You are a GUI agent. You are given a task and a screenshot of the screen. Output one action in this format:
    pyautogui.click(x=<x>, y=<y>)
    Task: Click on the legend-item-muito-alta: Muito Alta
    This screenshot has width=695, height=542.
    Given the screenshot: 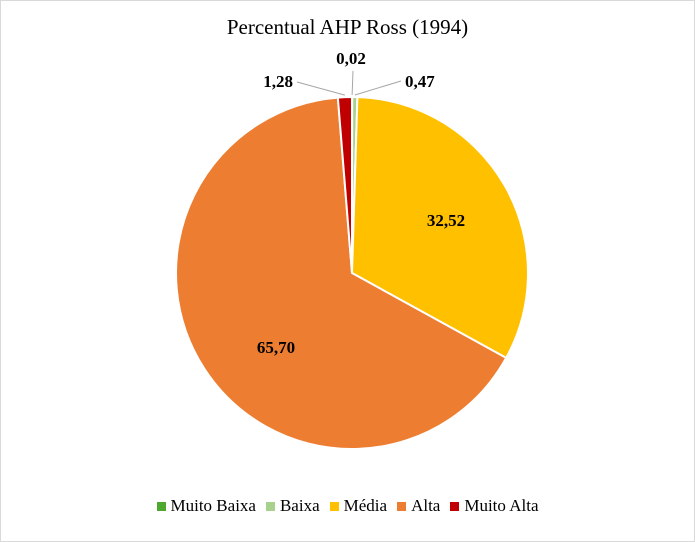 What is the action you would take?
    pyautogui.click(x=494, y=506)
    